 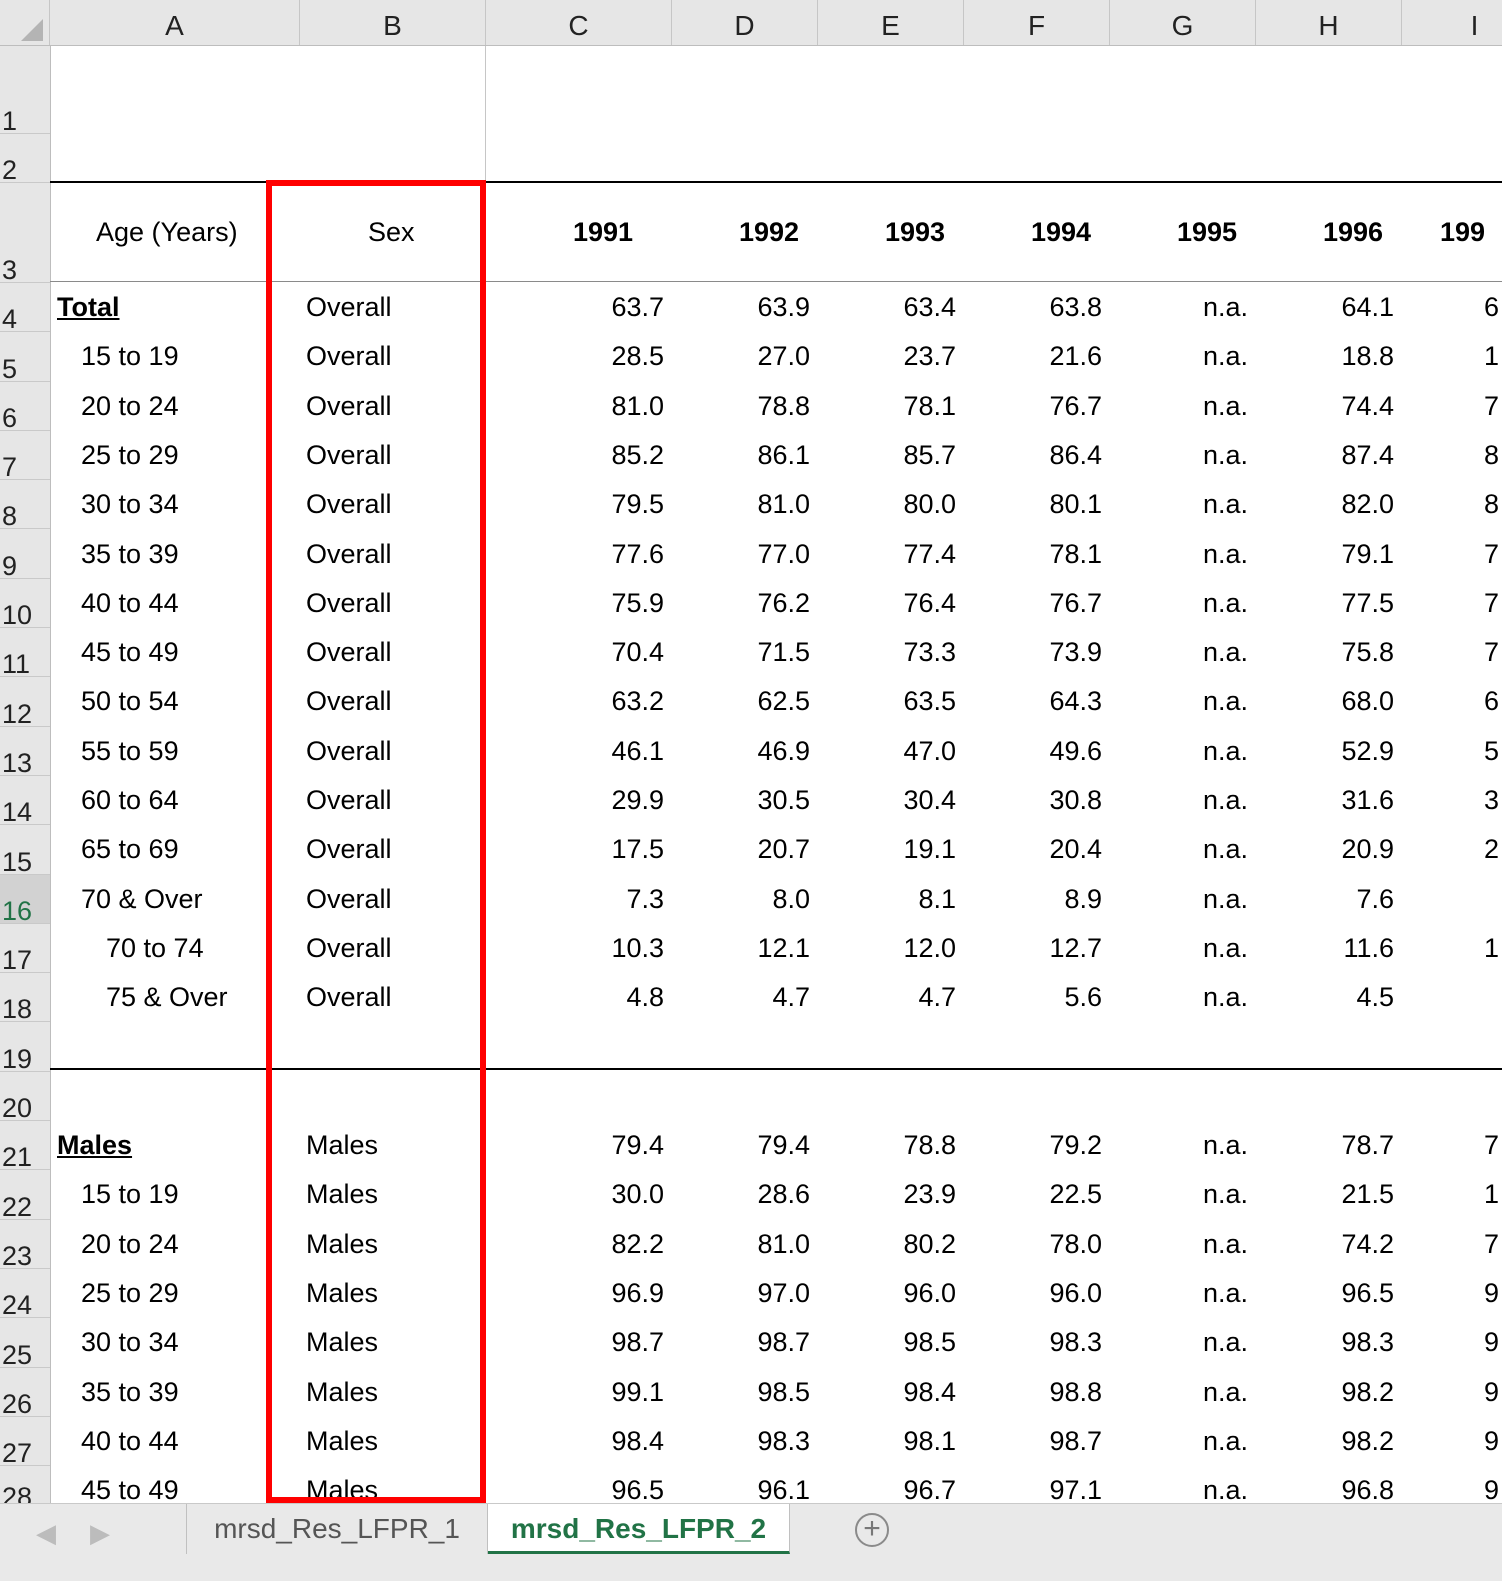 What do you see at coordinates (1075, 701) in the screenshot?
I see `value-cell-f: 64.3` at bounding box center [1075, 701].